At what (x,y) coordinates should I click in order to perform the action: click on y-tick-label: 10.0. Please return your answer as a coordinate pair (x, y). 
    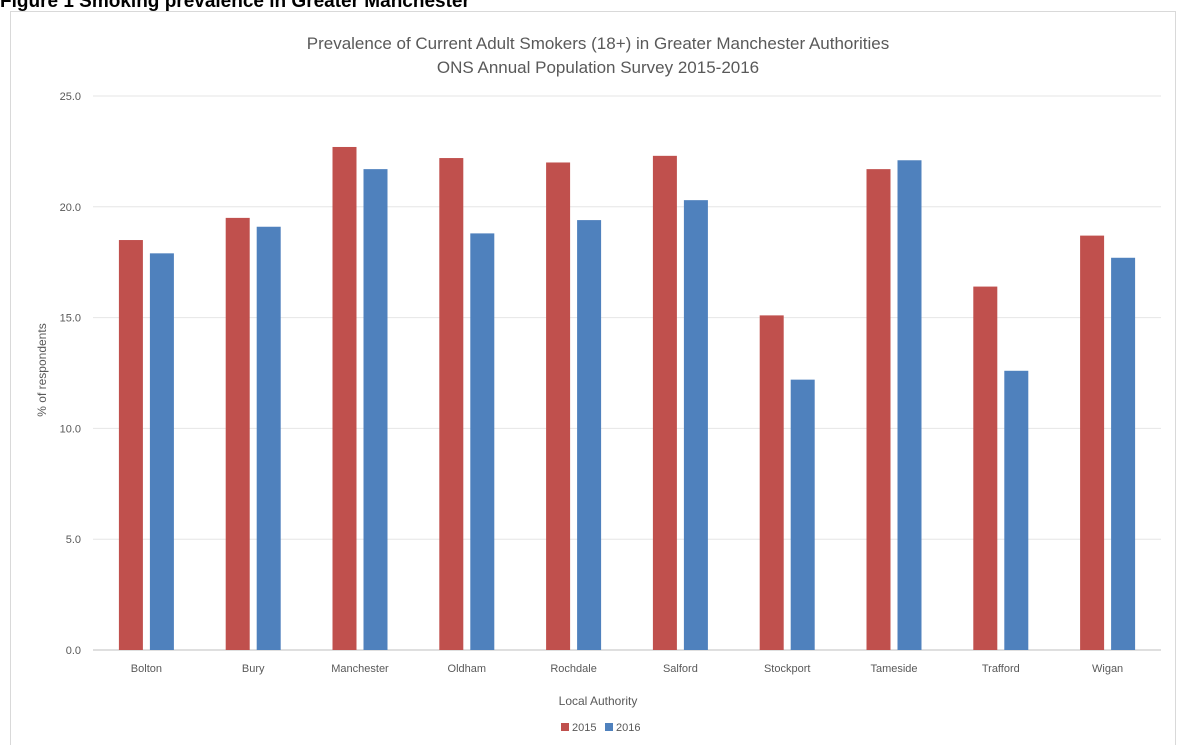
    Looking at the image, I should click on (70, 429).